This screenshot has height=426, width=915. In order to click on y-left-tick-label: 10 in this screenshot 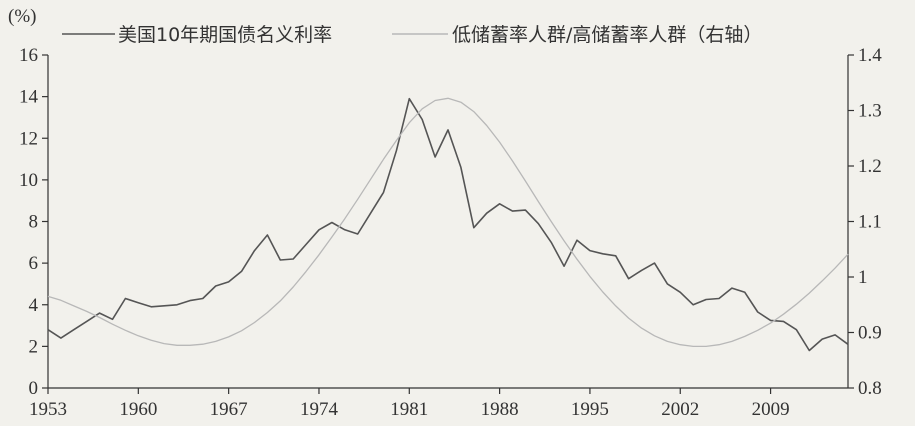, I will do `click(28, 180)`.